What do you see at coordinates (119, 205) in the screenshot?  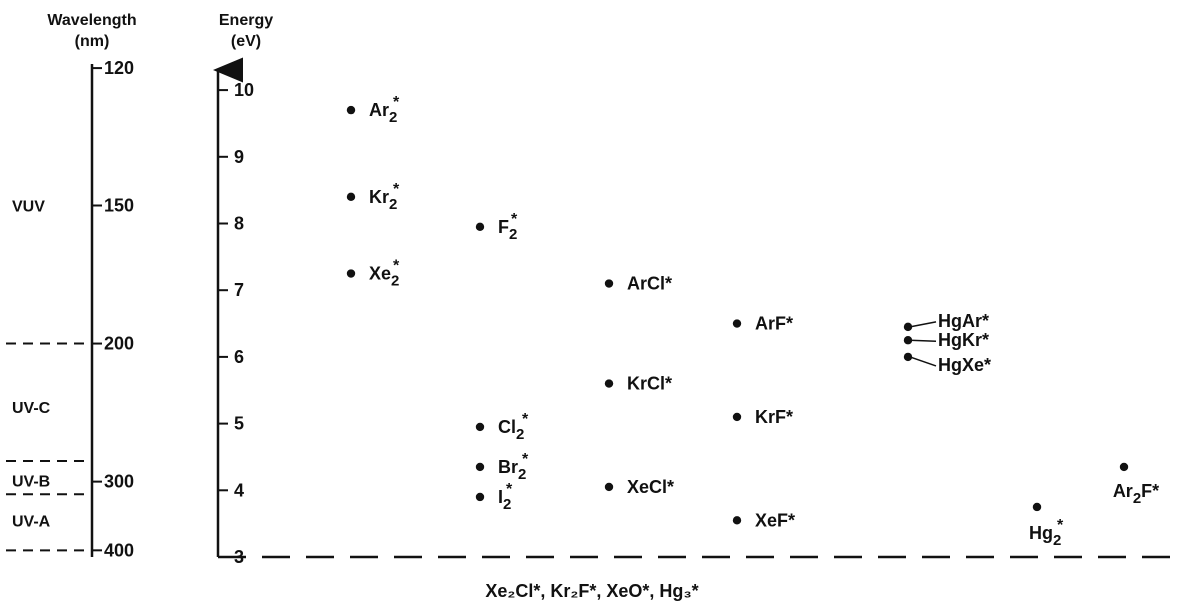 I see `wavelength-tick-label: 150` at bounding box center [119, 205].